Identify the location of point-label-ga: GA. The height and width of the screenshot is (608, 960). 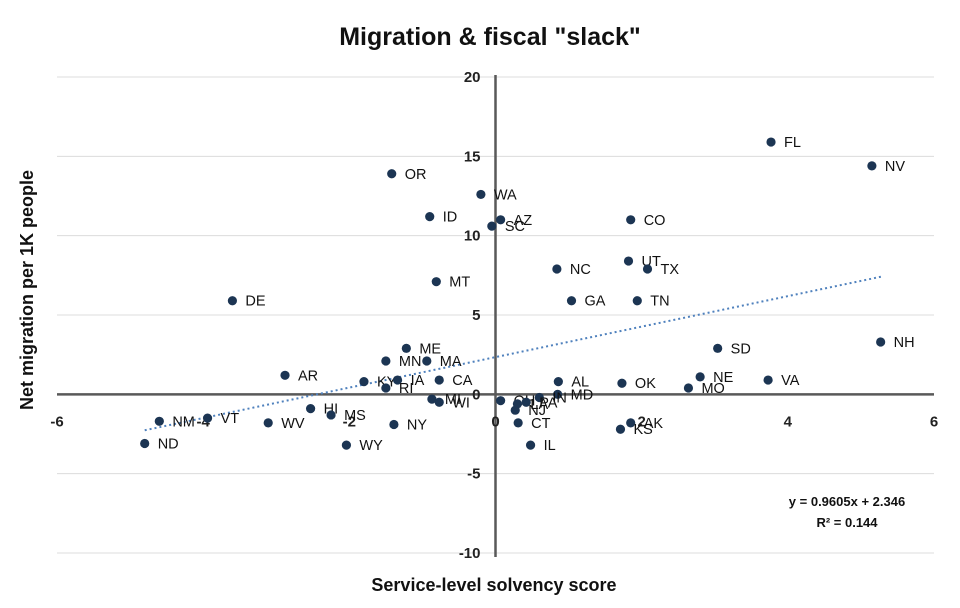
(595, 302).